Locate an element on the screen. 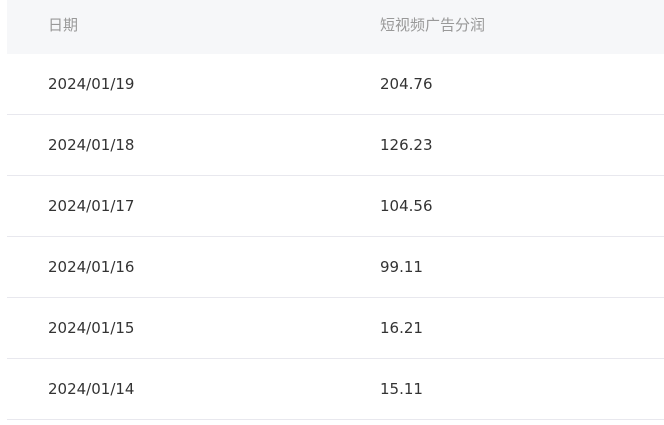 This screenshot has height=425, width=664. table-header: 日期 短视频广告分润 is located at coordinates (335, 27).